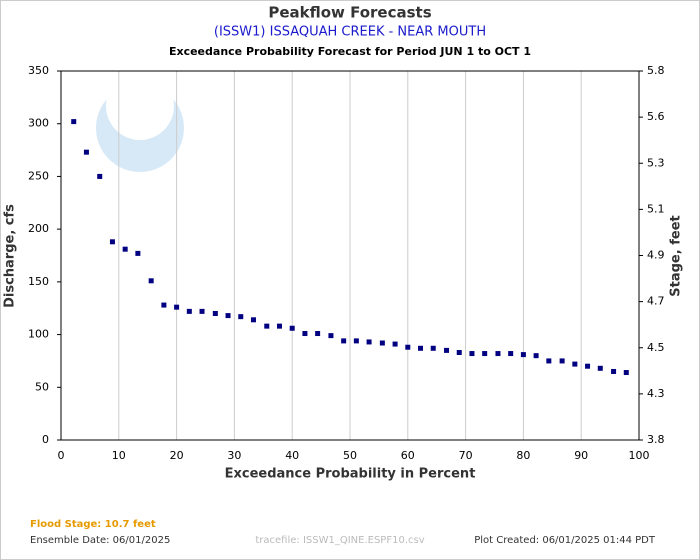  What do you see at coordinates (38, 123) in the screenshot?
I see `y-tick-label: 300` at bounding box center [38, 123].